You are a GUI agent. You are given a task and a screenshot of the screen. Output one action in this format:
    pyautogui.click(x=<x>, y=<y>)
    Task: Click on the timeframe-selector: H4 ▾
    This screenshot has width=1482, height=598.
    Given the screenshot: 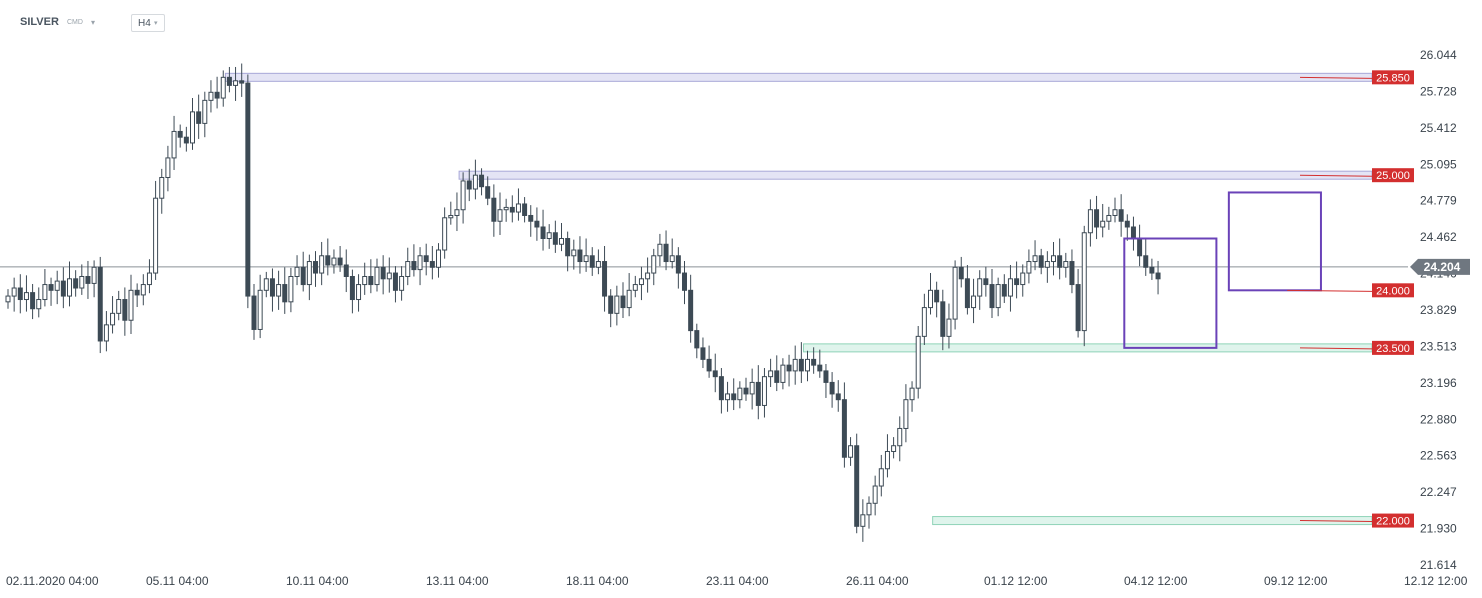 What is the action you would take?
    pyautogui.click(x=148, y=23)
    